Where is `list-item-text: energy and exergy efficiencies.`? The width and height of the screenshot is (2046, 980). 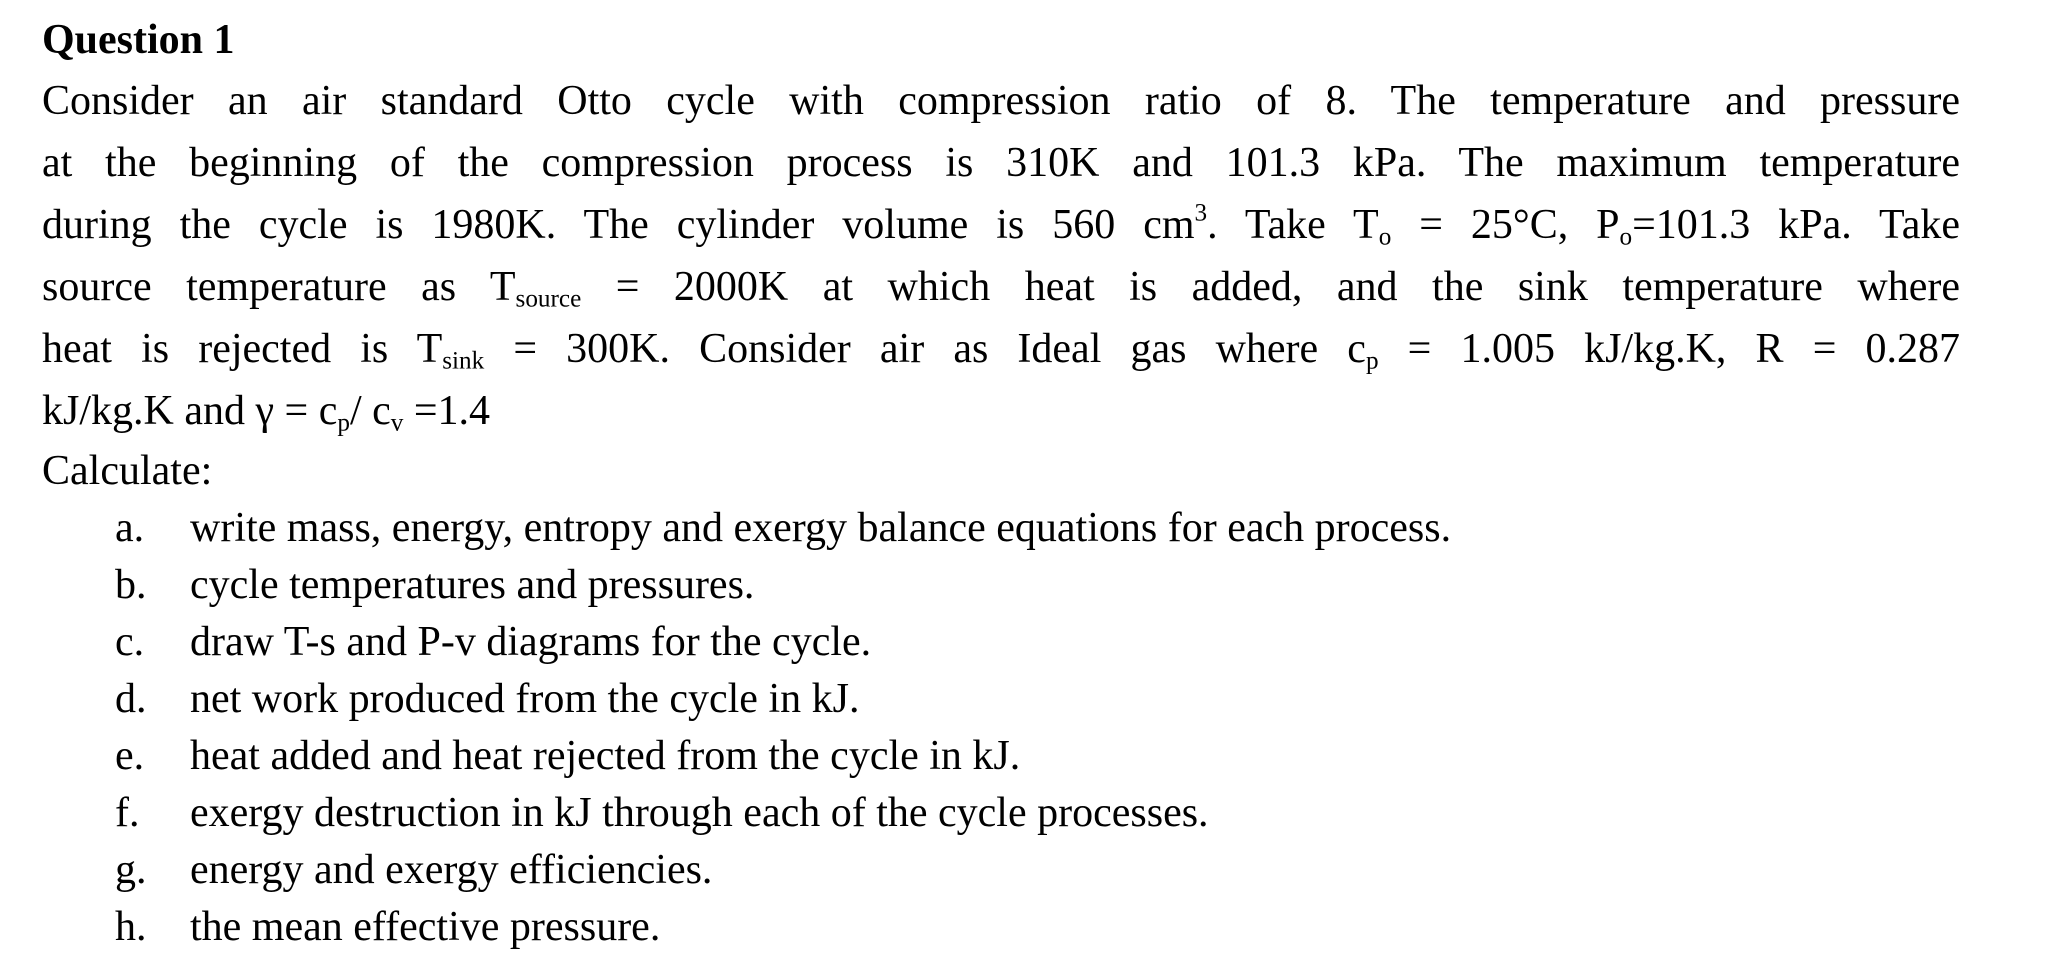
list-item-text: energy and exergy efficiencies. is located at coordinates (451, 870).